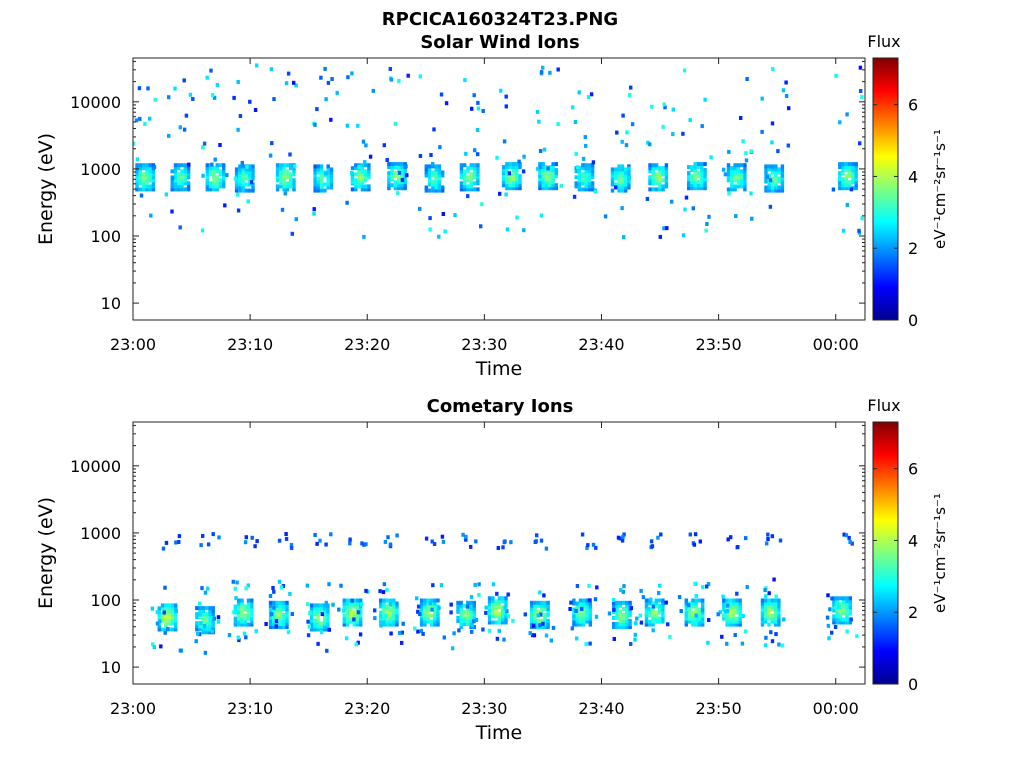 Image resolution: width=1024 pixels, height=768 pixels. Describe the element at coordinates (913, 684) in the screenshot. I see `colorbar-tick-label: 0` at that location.